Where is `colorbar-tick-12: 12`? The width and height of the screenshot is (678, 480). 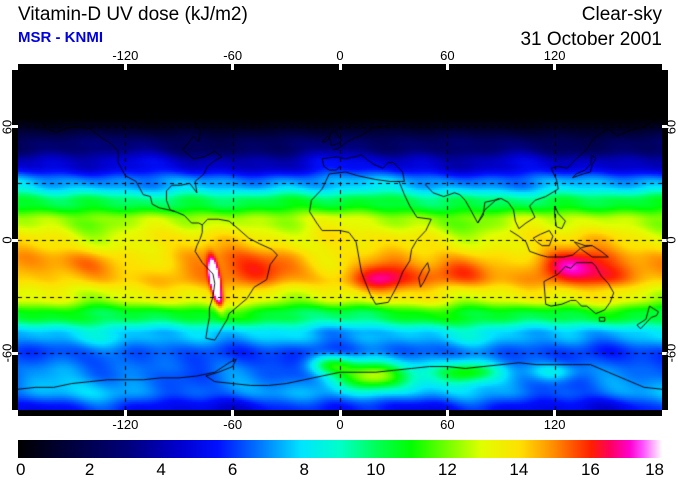
colorbar-tick-12: 12 is located at coordinates (447, 469).